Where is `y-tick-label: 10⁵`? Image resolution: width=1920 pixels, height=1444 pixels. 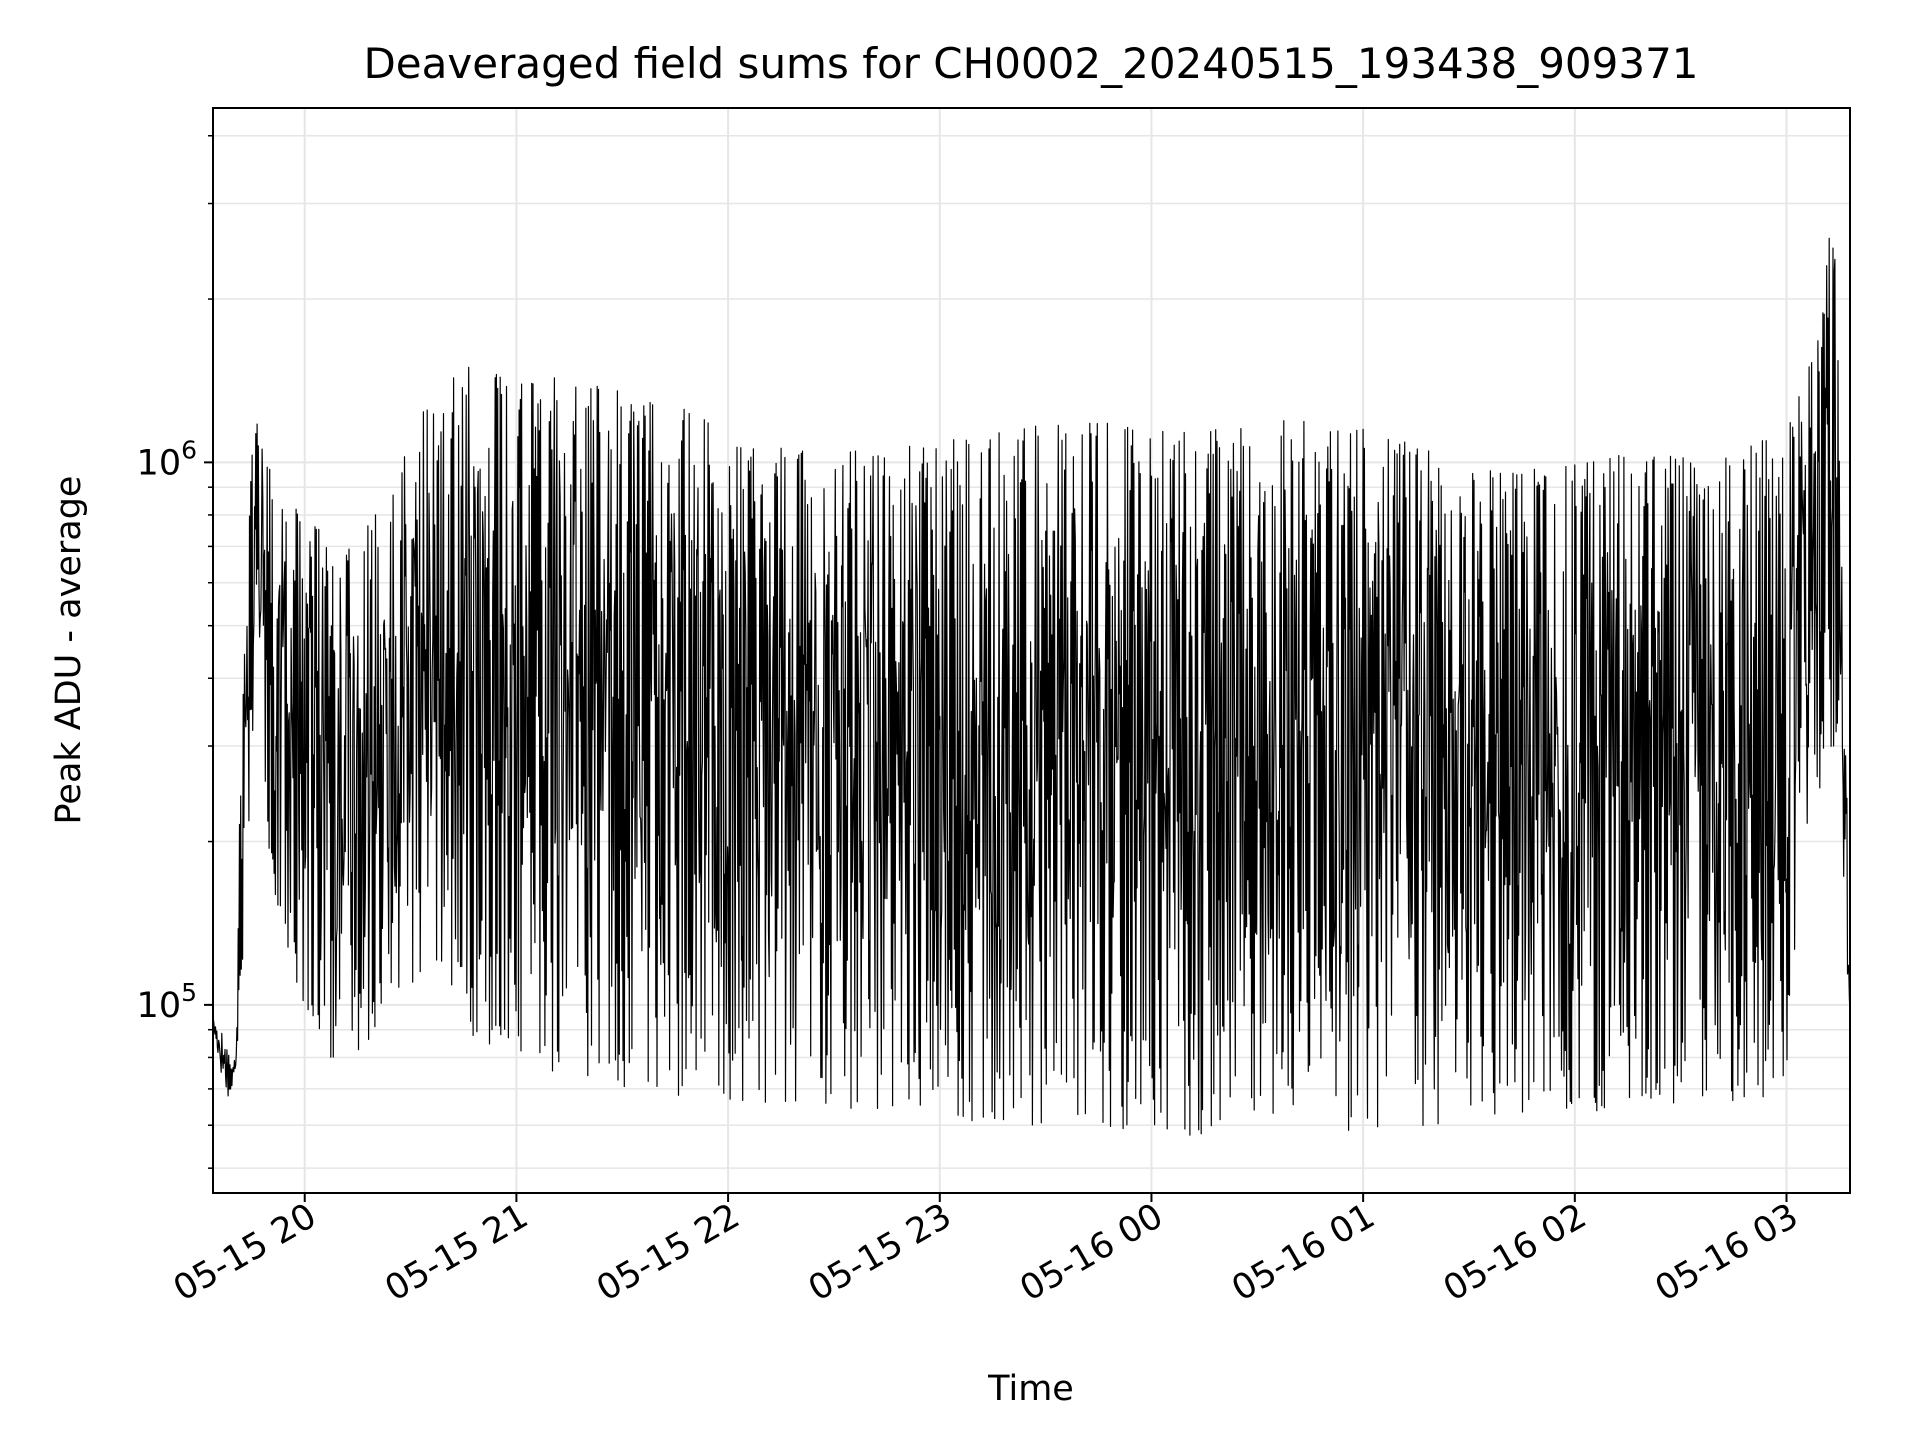 y-tick-label: 10⁵ is located at coordinates (167, 1002).